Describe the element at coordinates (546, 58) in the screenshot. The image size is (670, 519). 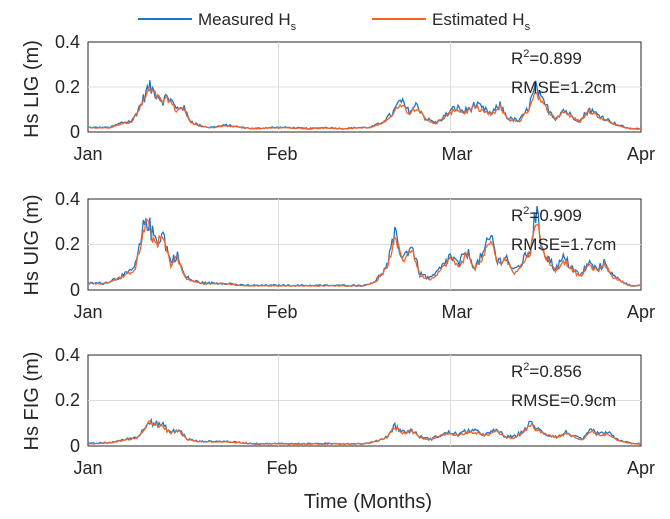
I see `panel-lig-r2: R2=0.899` at that location.